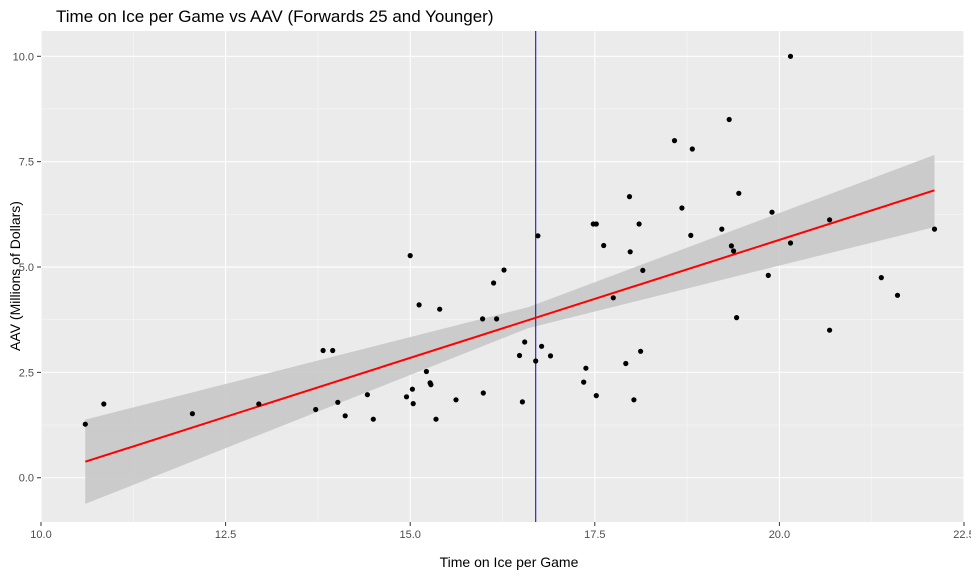 This screenshot has width=971, height=576. What do you see at coordinates (40, 535) in the screenshot?
I see `x-tick-label: 10.0` at bounding box center [40, 535].